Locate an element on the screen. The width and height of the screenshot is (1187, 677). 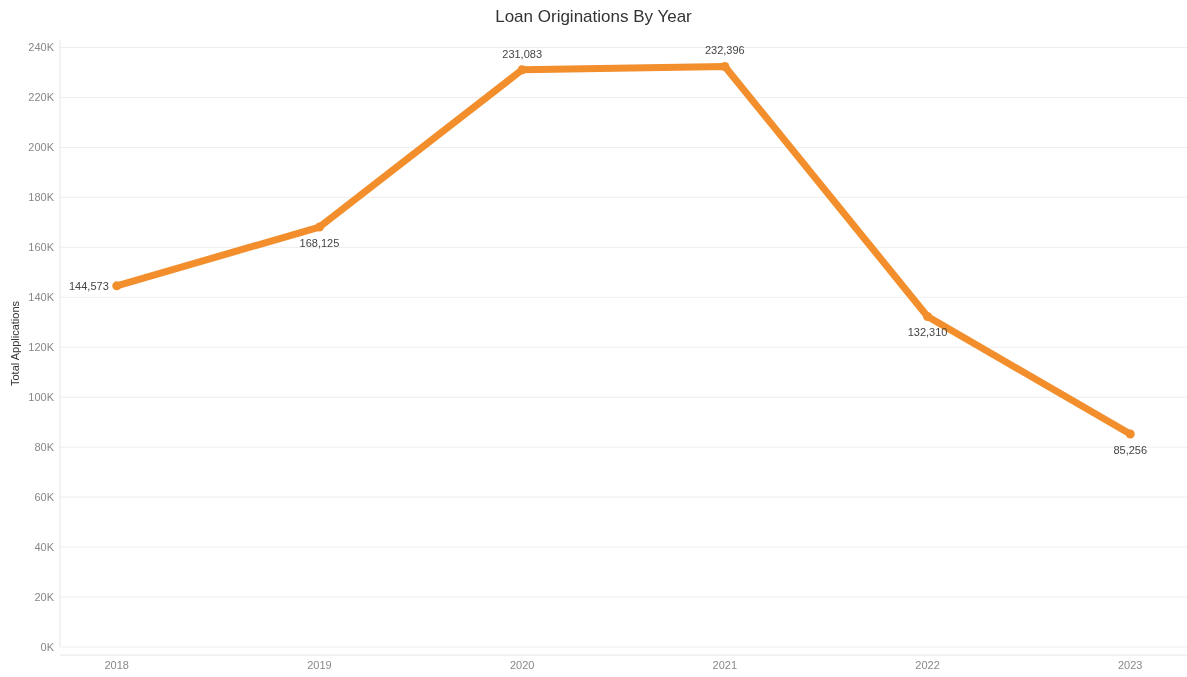
data-label: 232,396 is located at coordinates (724, 50).